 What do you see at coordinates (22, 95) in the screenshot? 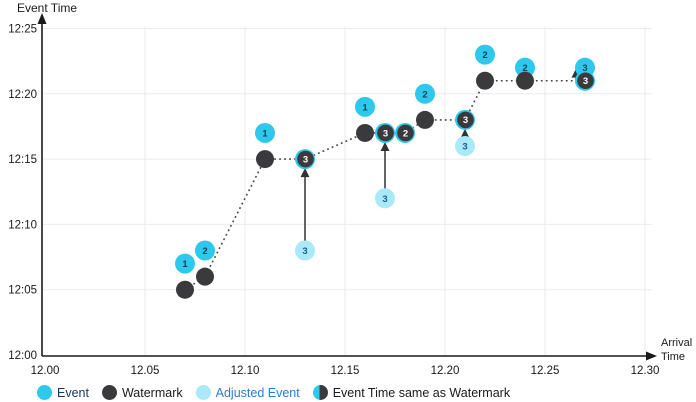
I see `y-tick-label: 12:20` at bounding box center [22, 95].